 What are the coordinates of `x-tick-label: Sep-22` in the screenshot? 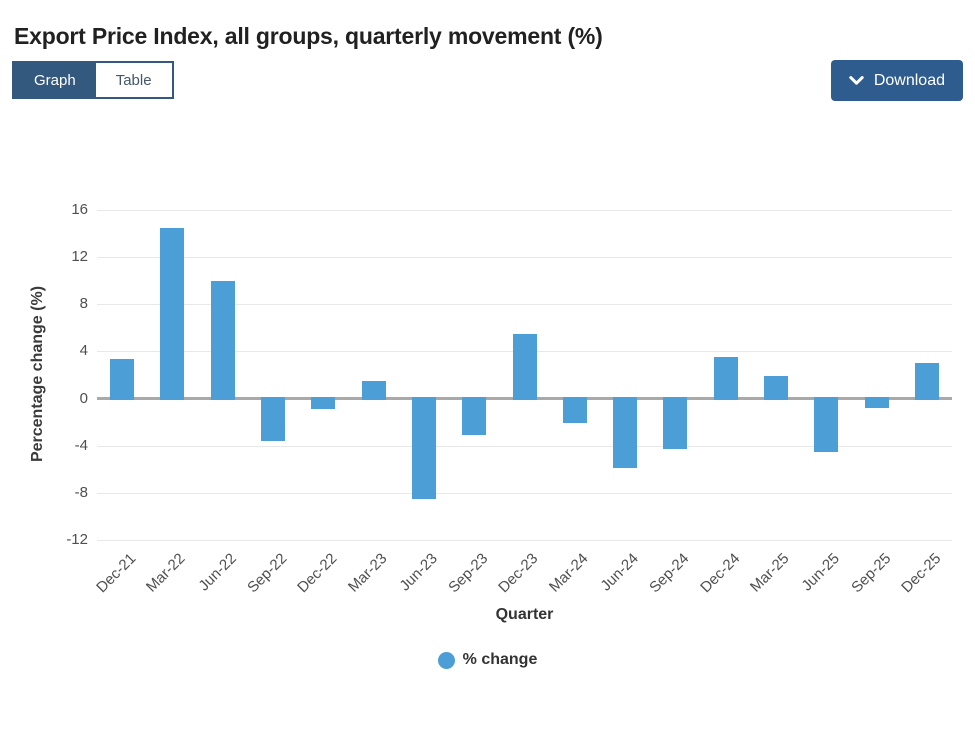 It's located at (267, 573).